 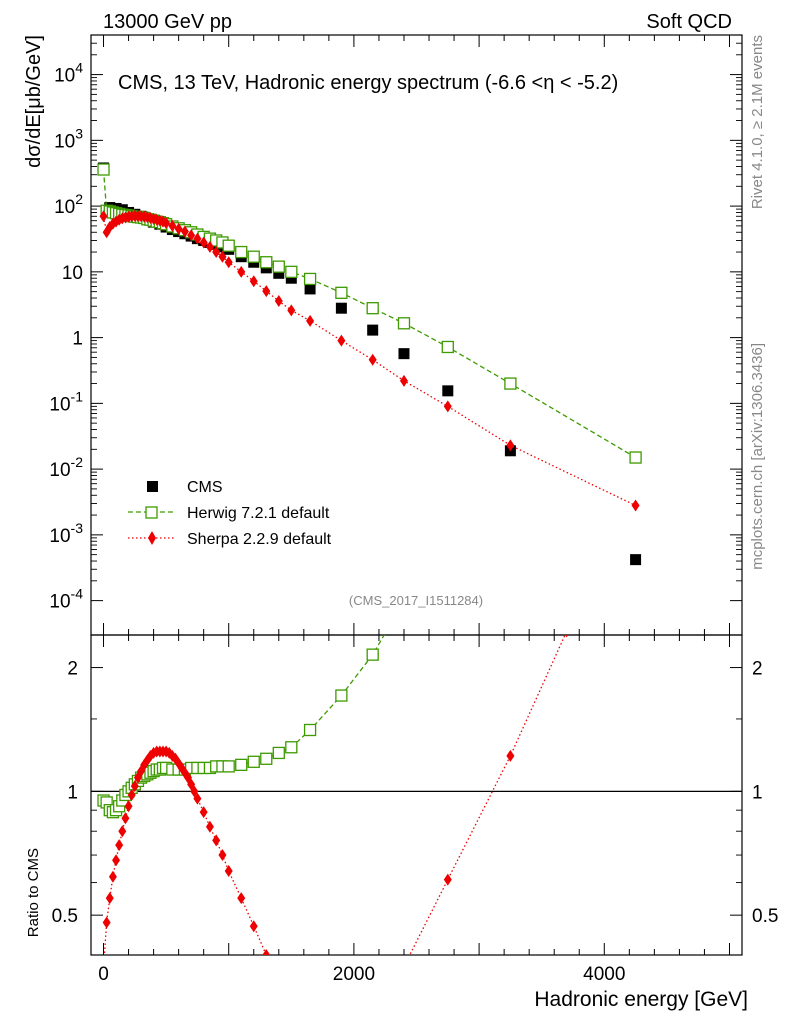 I want to click on series-line, so click(x=487, y=795).